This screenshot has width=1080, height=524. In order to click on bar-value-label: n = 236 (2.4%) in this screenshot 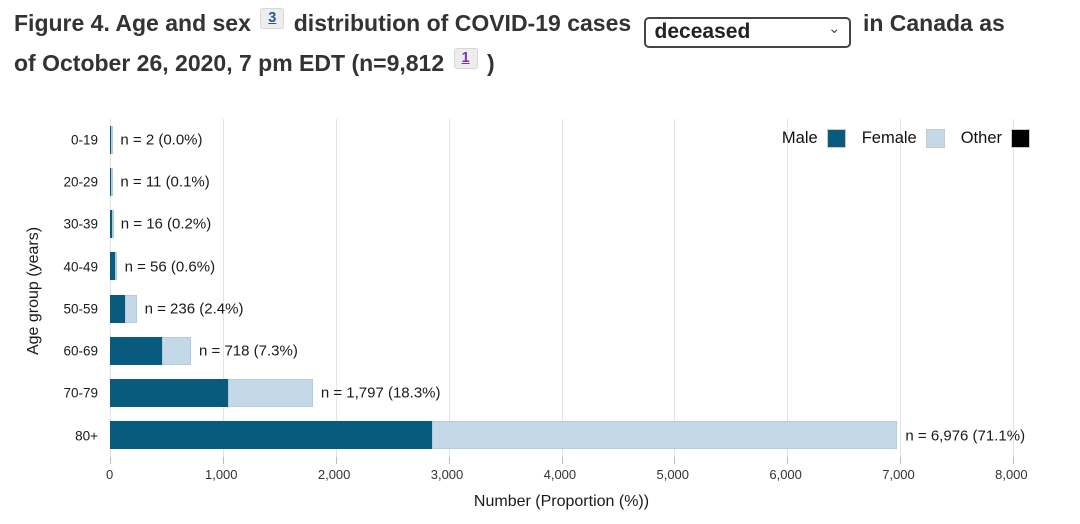, I will do `click(194, 309)`.